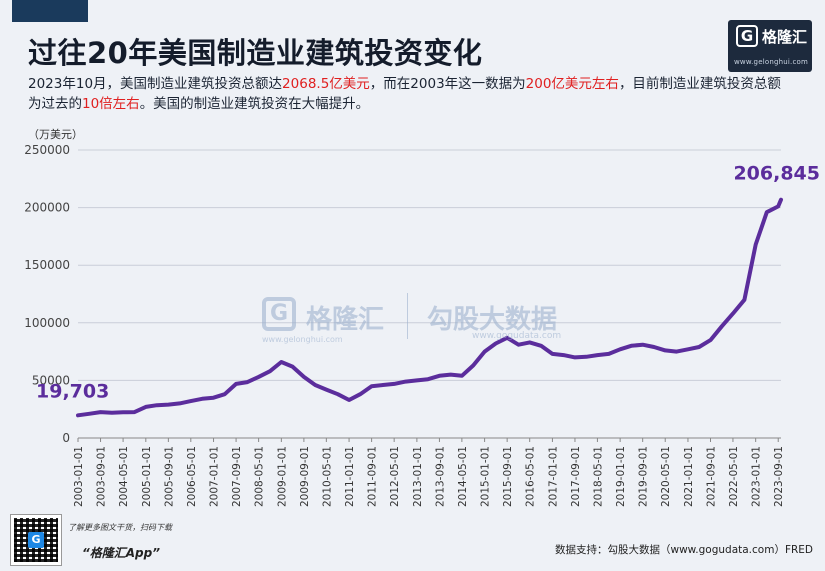 The width and height of the screenshot is (825, 571). Describe the element at coordinates (683, 550) in the screenshot. I see `data-source: 数据支持：勾股大数据（www.gogudata.com）FRED` at that location.